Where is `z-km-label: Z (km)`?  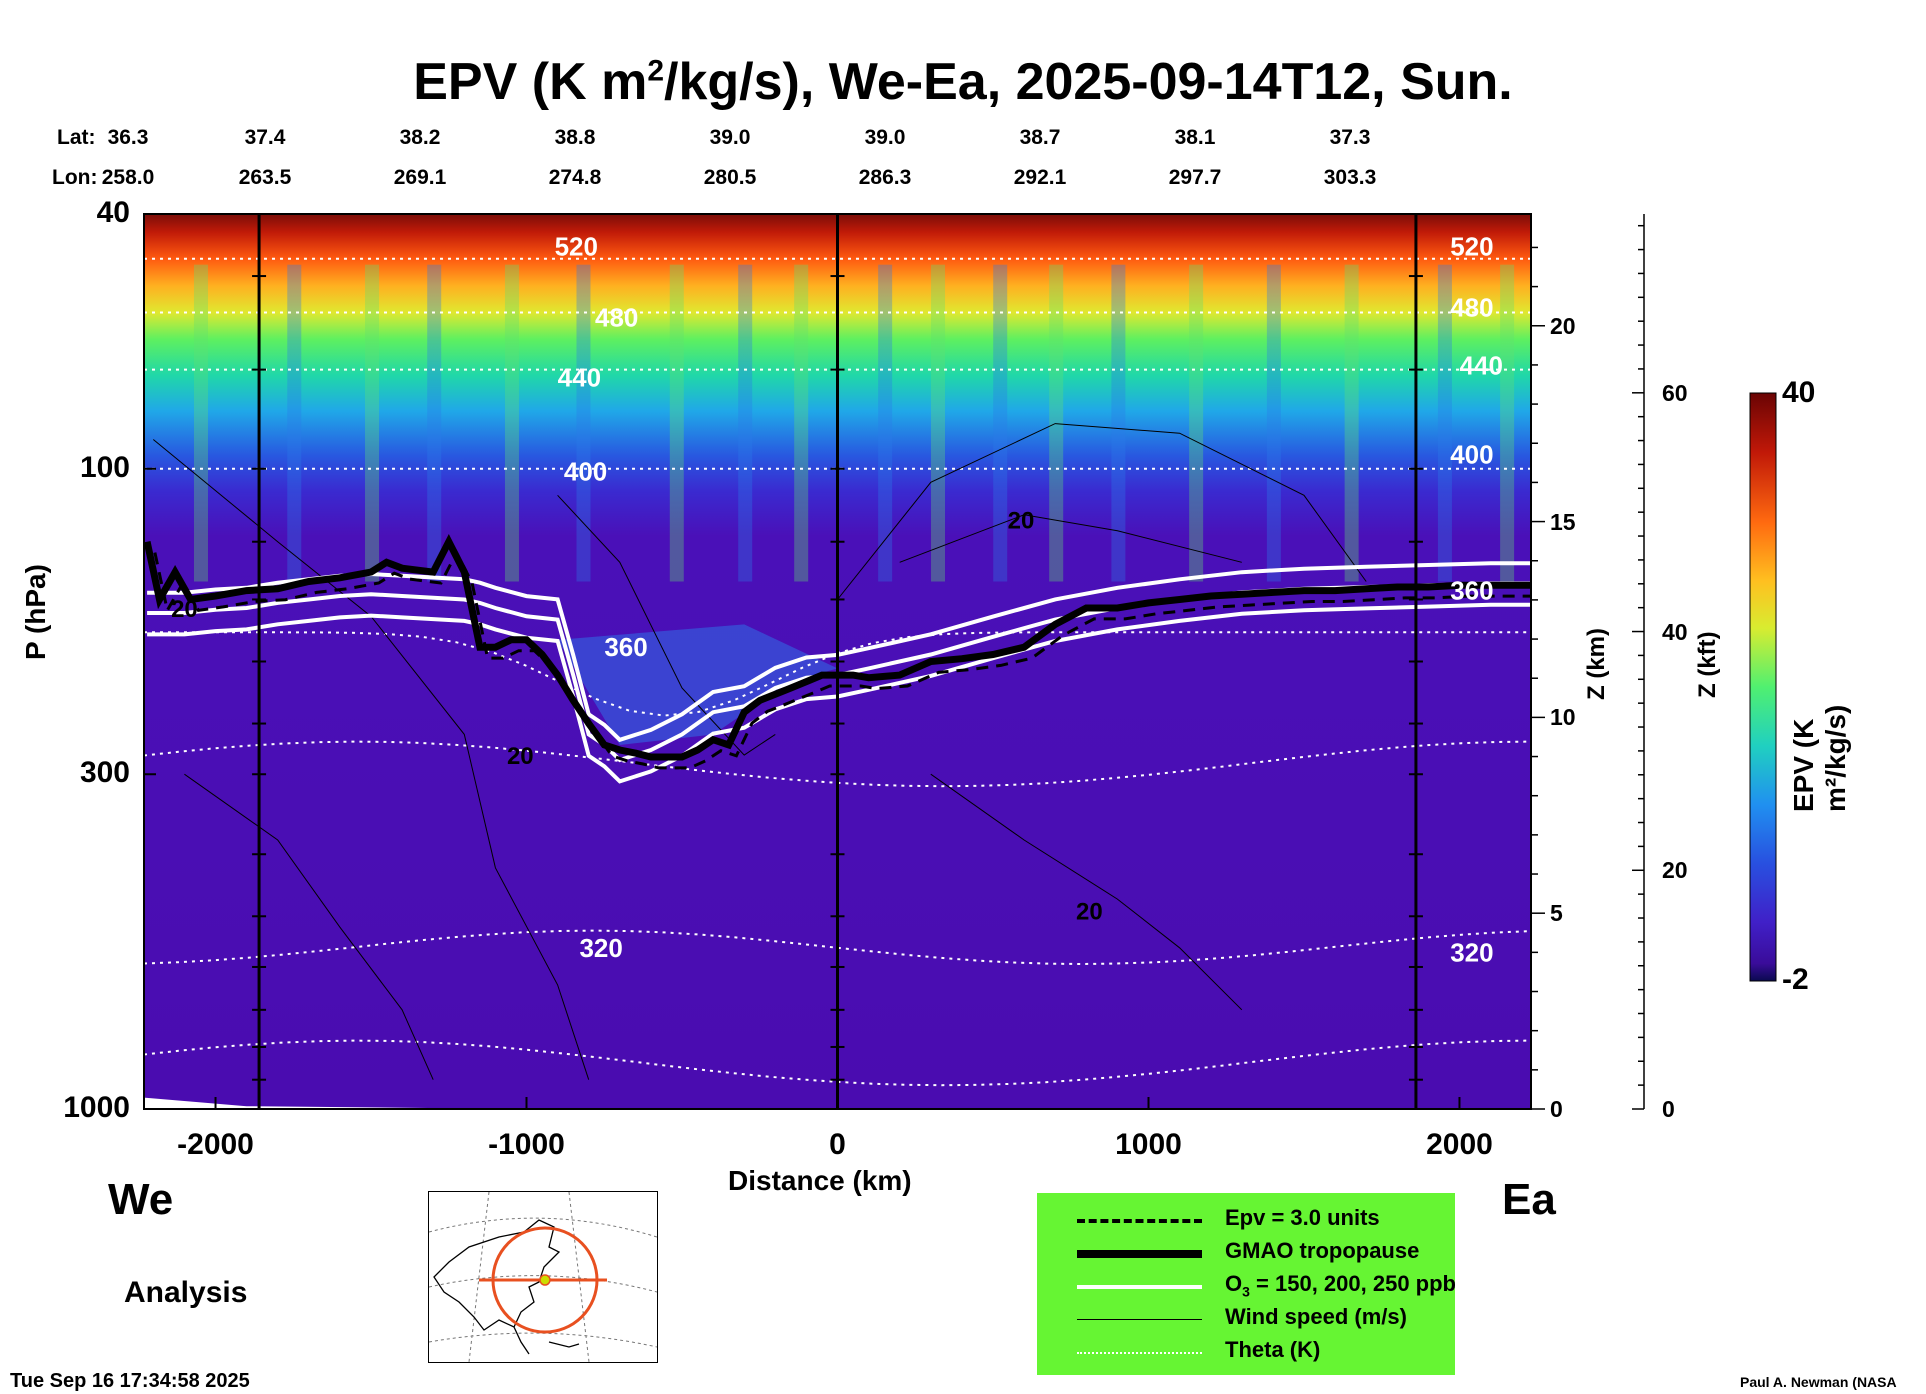 z-km-label: Z (km) is located at coordinates (1596, 664).